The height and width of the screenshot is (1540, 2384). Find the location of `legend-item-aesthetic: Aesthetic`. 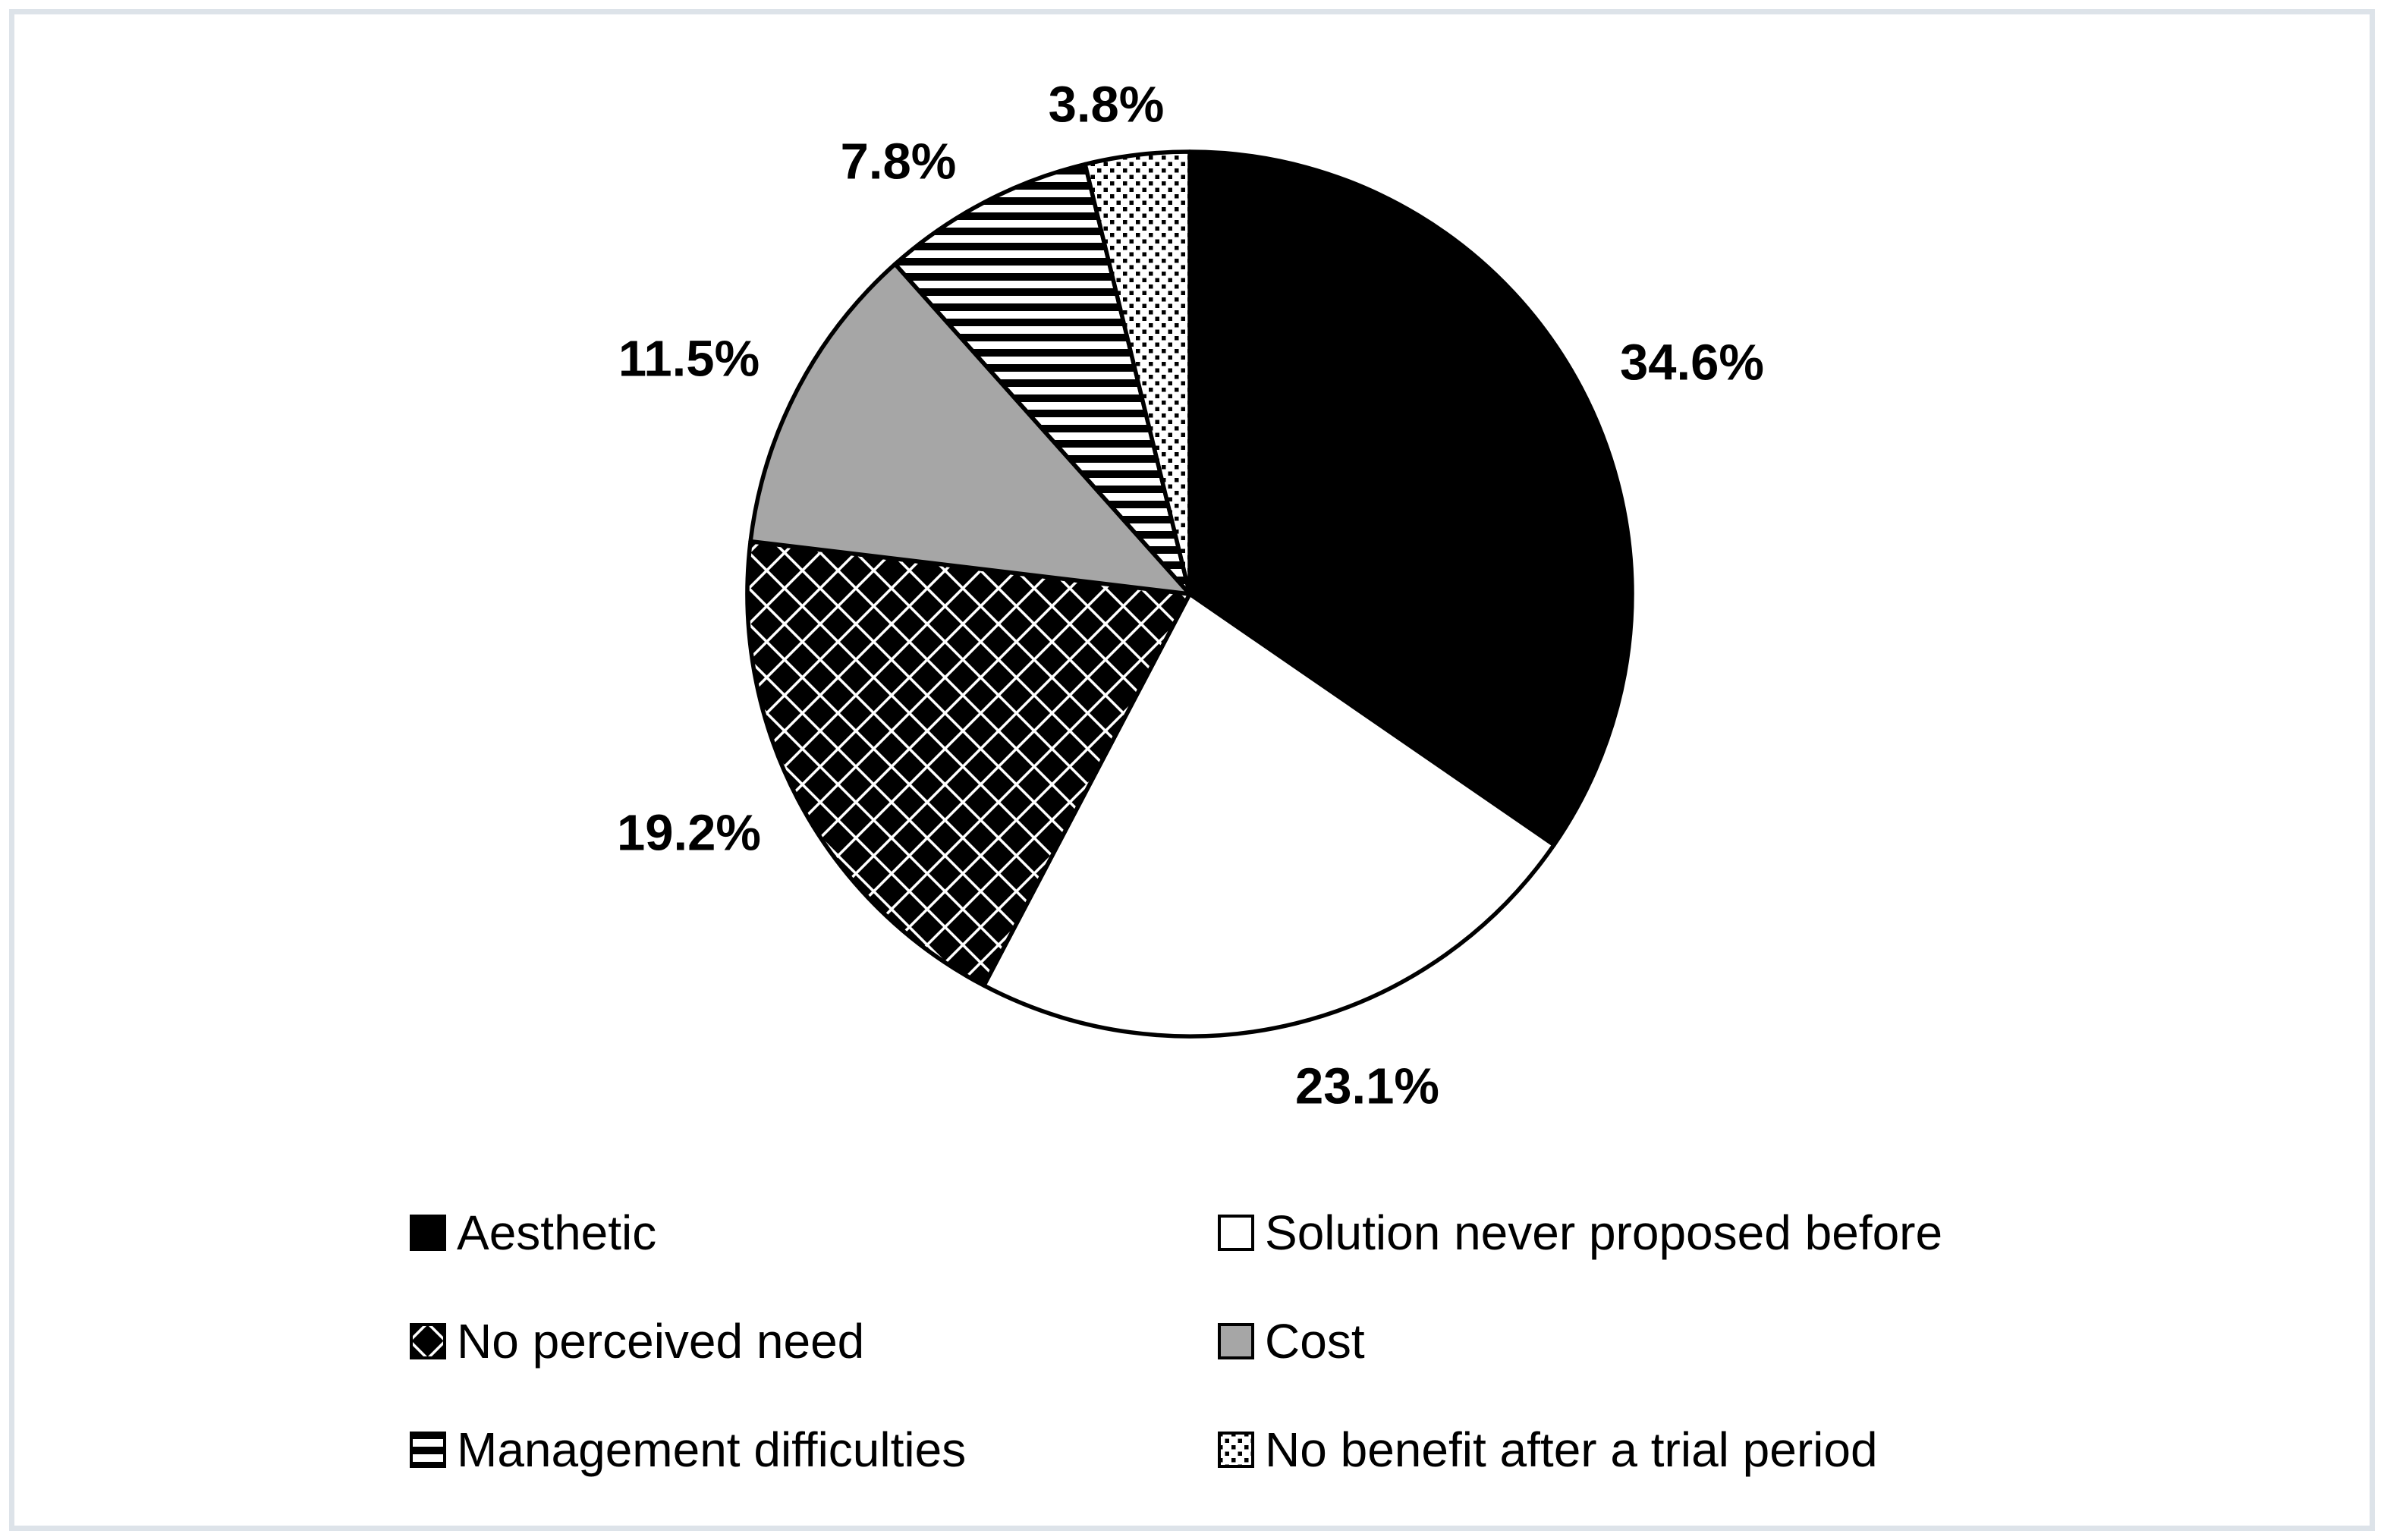

legend-item-aesthetic: Aesthetic is located at coordinates (814, 1232).